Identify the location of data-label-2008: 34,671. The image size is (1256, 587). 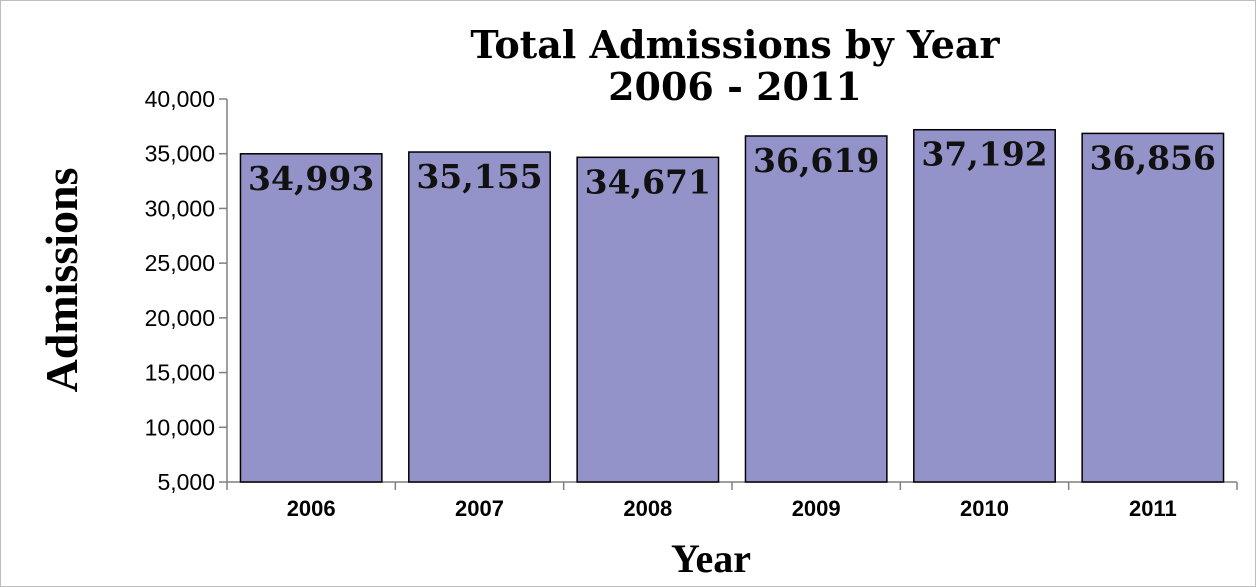
(648, 181).